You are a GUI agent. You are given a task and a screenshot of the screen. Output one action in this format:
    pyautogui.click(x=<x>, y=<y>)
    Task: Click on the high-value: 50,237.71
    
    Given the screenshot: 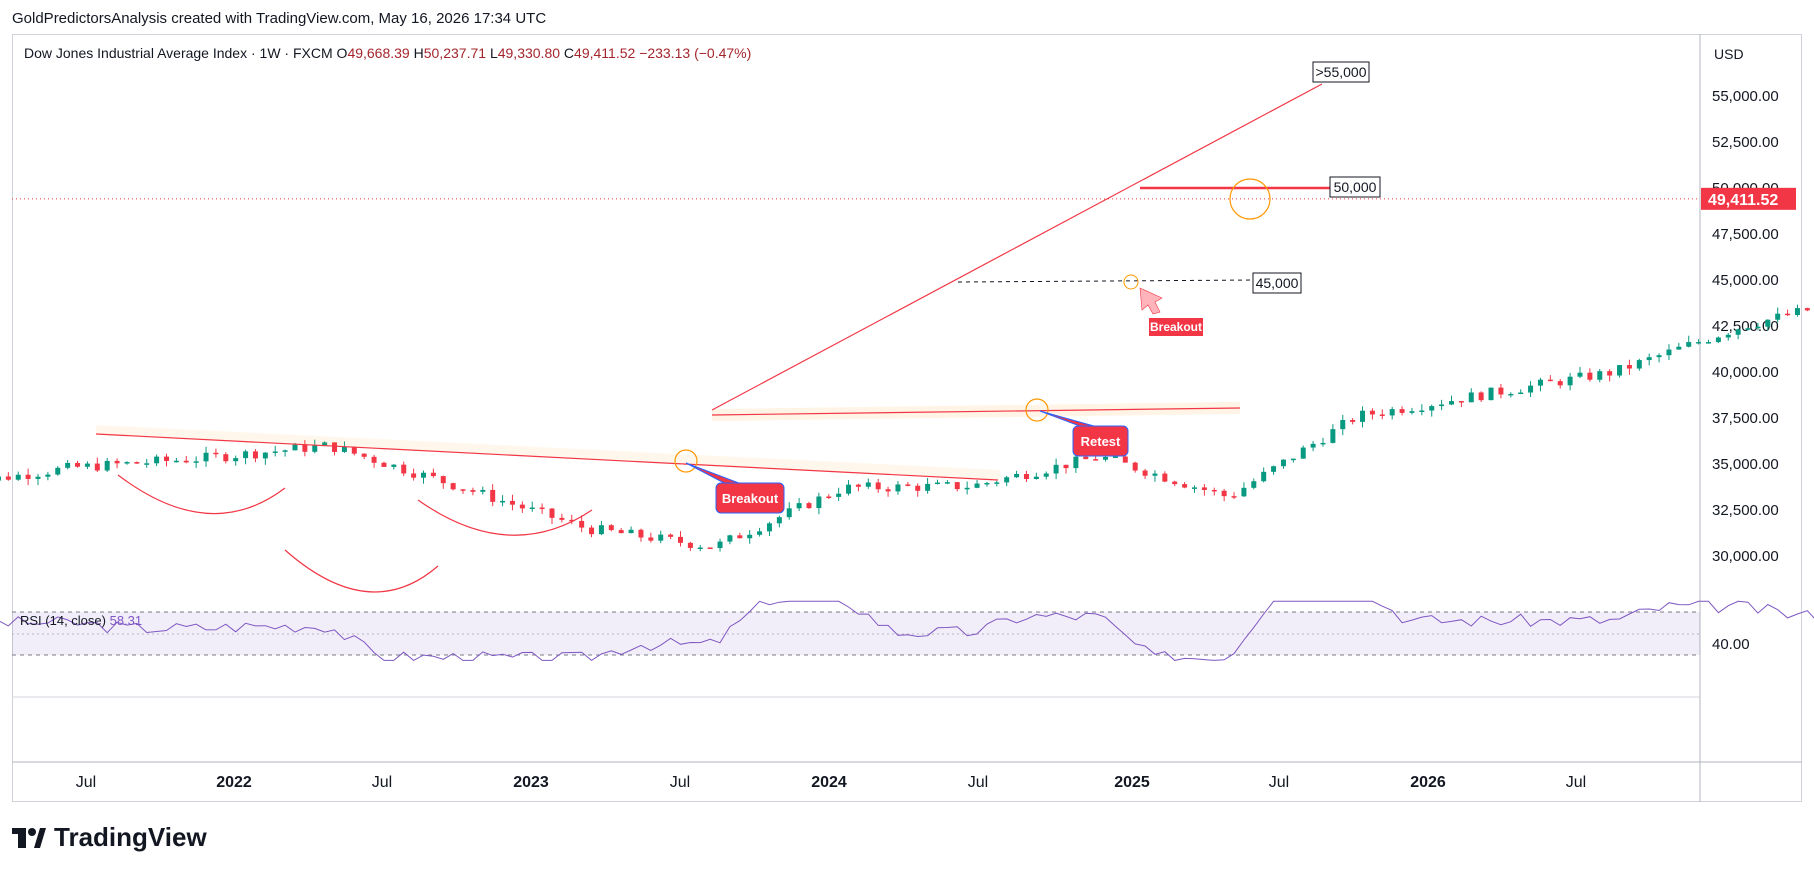 What is the action you would take?
    pyautogui.click(x=455, y=53)
    